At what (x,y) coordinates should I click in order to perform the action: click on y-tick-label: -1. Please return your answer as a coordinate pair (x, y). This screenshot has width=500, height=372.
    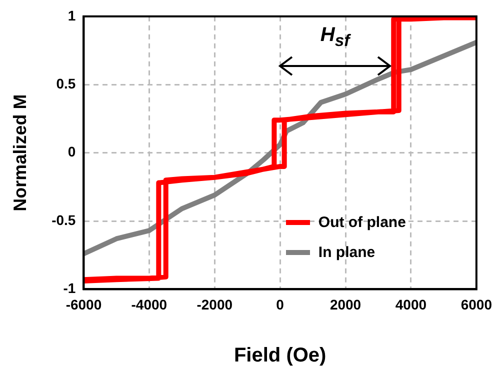
    Looking at the image, I should click on (69, 288).